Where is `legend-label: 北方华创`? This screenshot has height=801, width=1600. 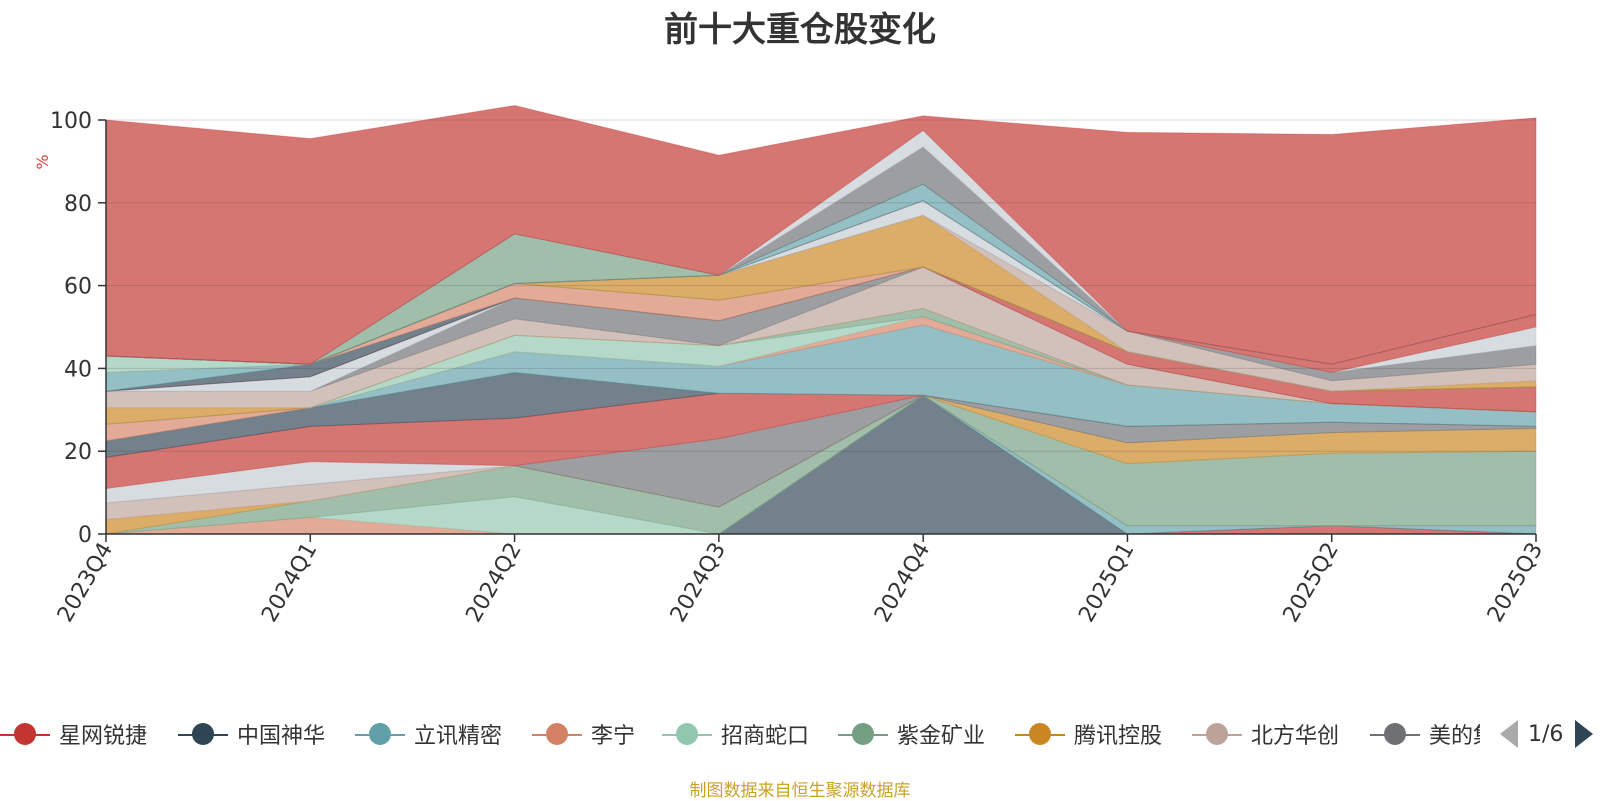 legend-label: 北方华创 is located at coordinates (1295, 736).